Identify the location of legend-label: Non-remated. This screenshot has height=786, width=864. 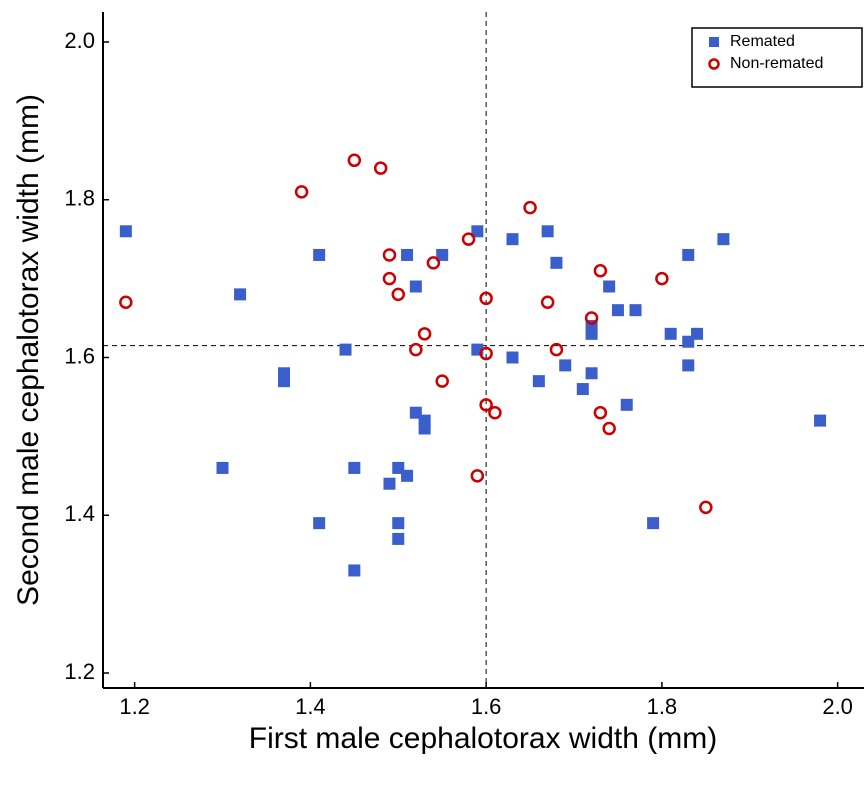
(776, 63).